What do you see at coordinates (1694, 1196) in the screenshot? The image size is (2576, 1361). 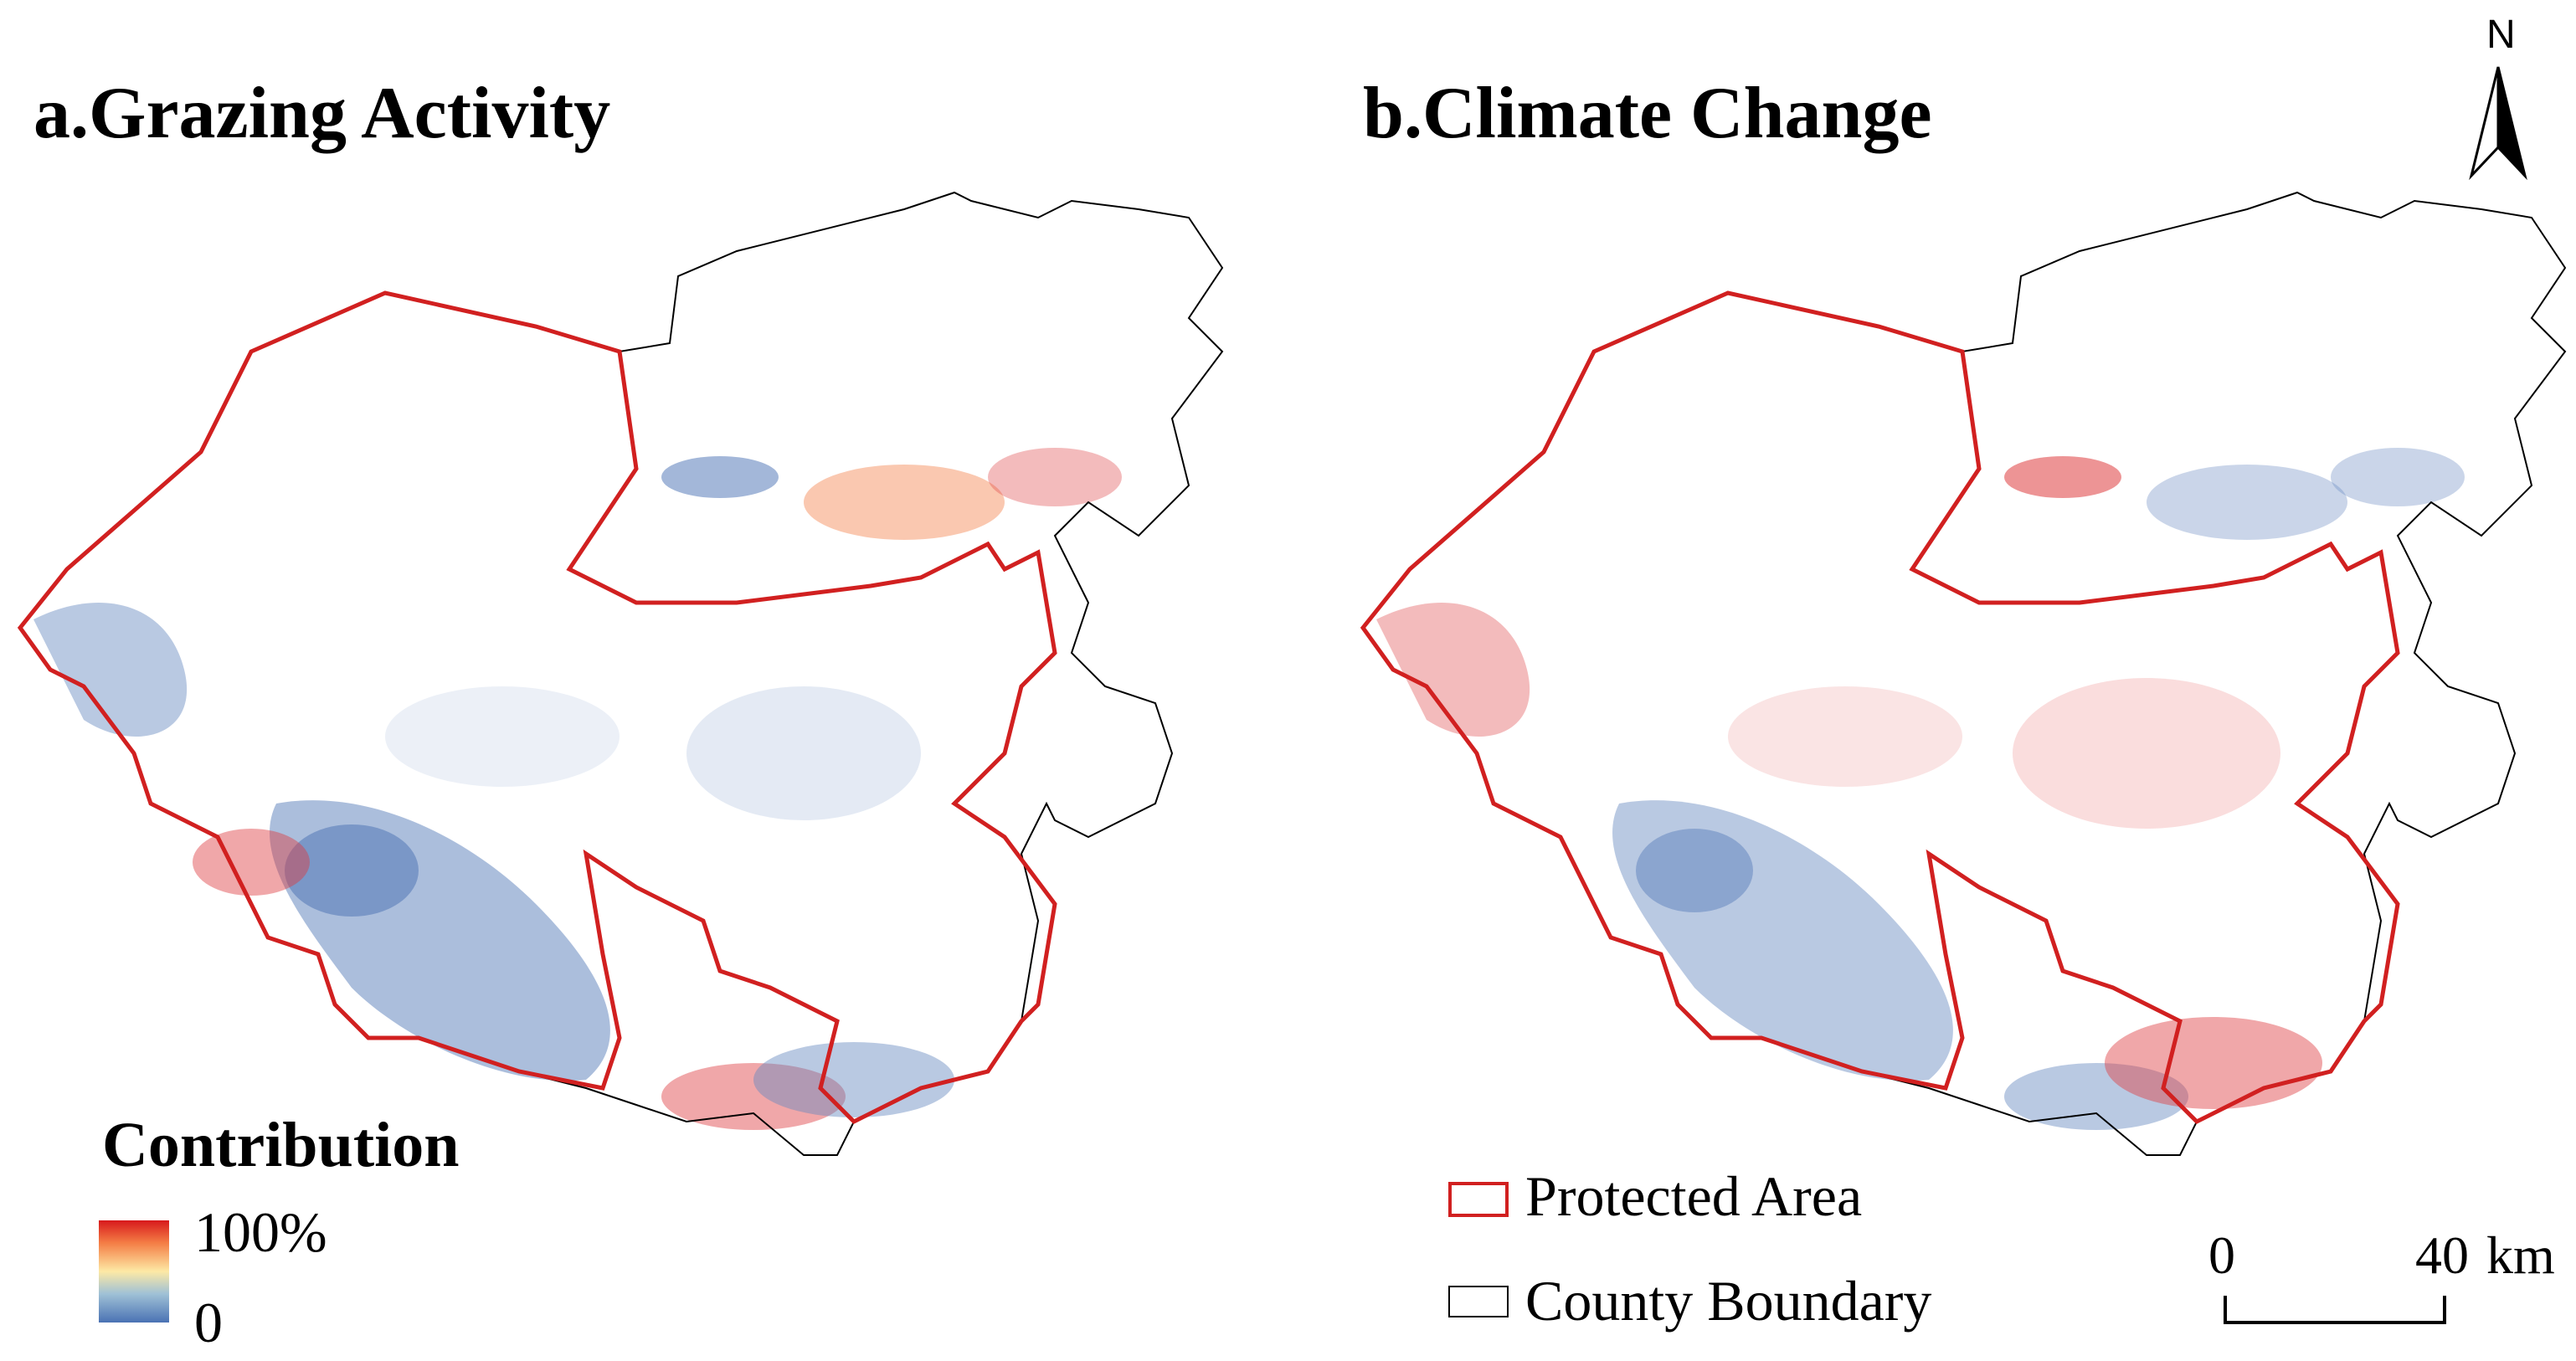 I see `legend-protected-label: Protected Area` at bounding box center [1694, 1196].